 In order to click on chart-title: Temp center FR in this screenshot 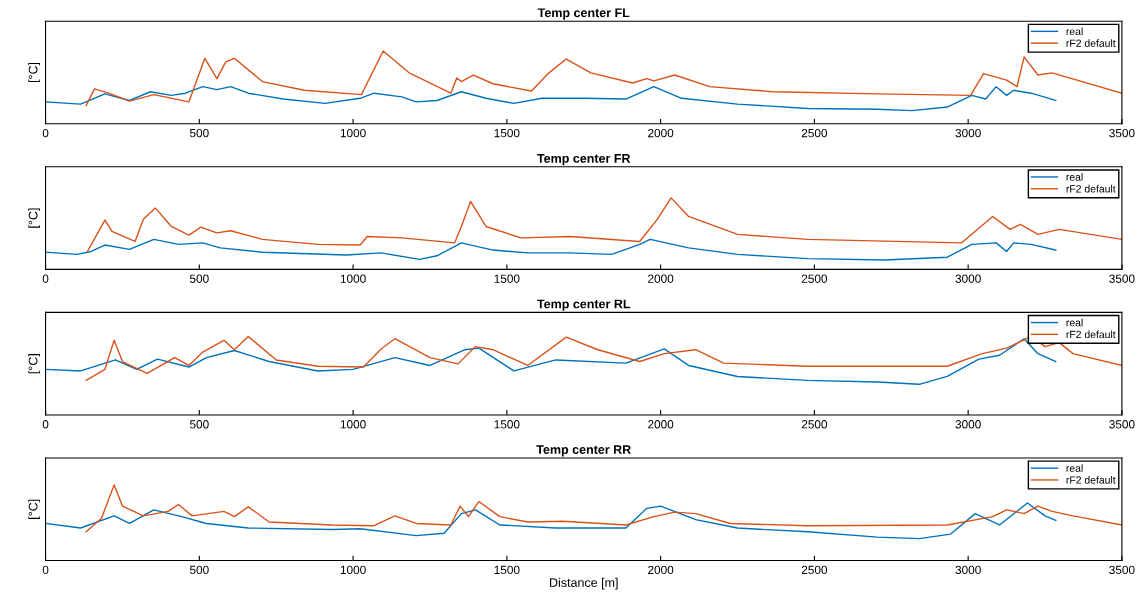, I will do `click(584, 160)`.